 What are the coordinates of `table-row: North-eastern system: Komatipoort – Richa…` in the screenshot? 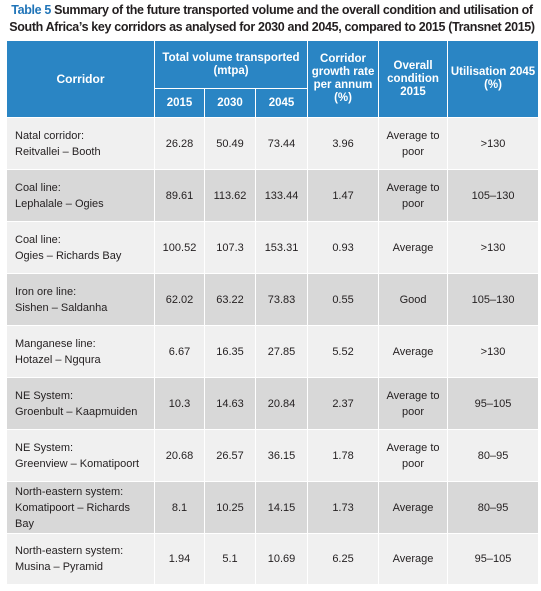 It's located at (273, 507).